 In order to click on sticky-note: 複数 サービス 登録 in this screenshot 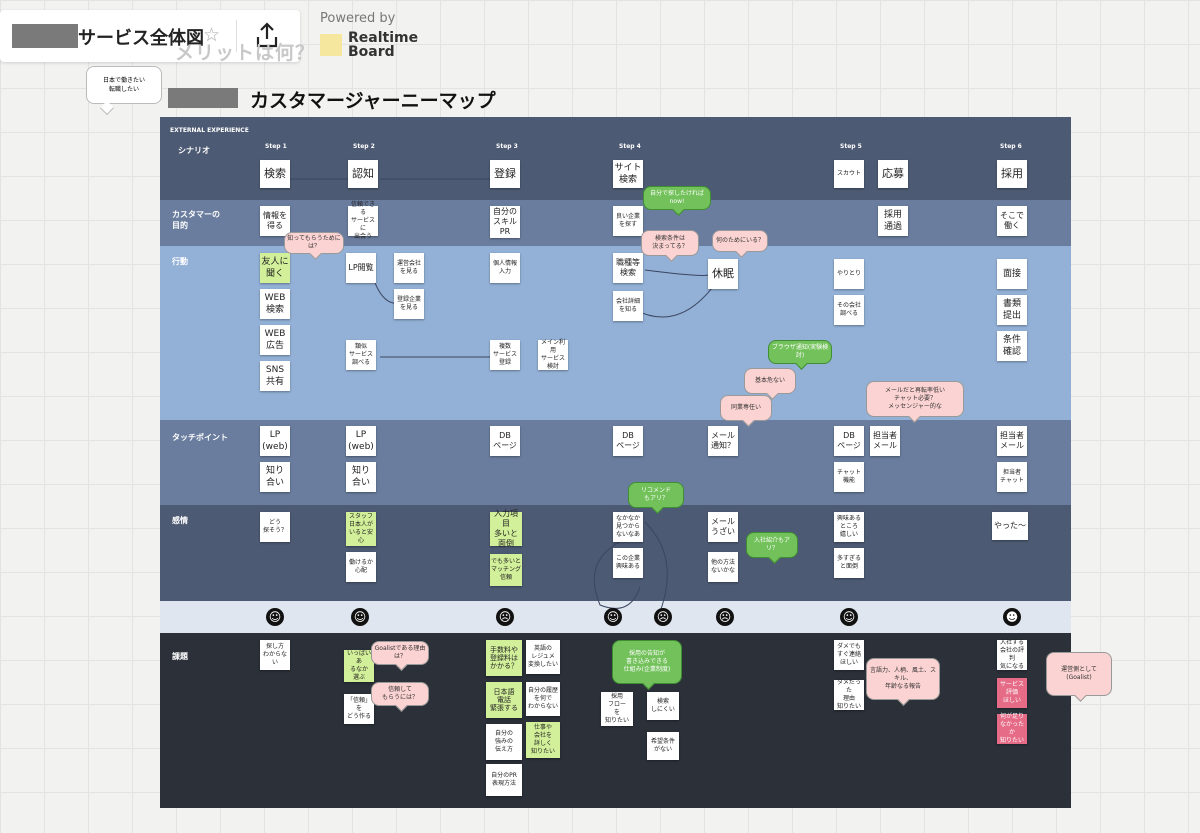, I will do `click(505, 355)`.